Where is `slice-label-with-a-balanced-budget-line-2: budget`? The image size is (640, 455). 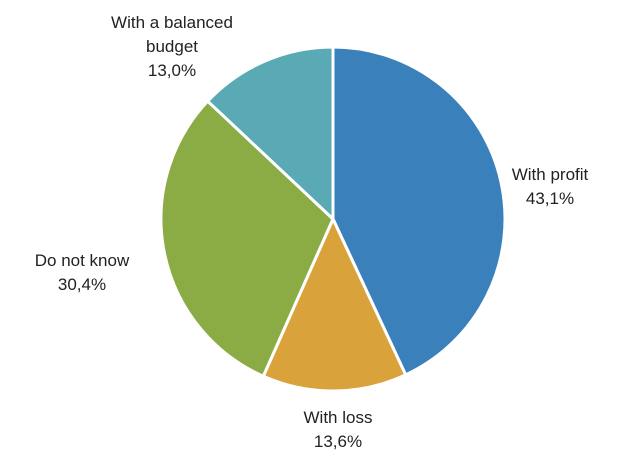 slice-label-with-a-balanced-budget-line-2: budget is located at coordinates (172, 46).